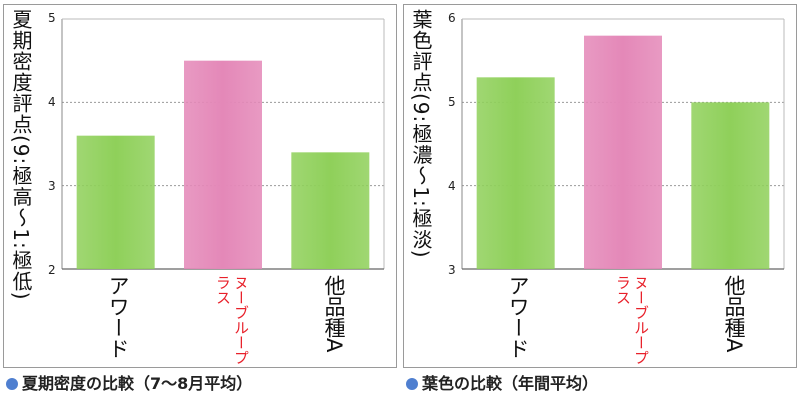 The image size is (800, 400). Describe the element at coordinates (421, 134) in the screenshot. I see `y-axis-title: 葉色評点(9:極濃〜1:極淡)` at that location.